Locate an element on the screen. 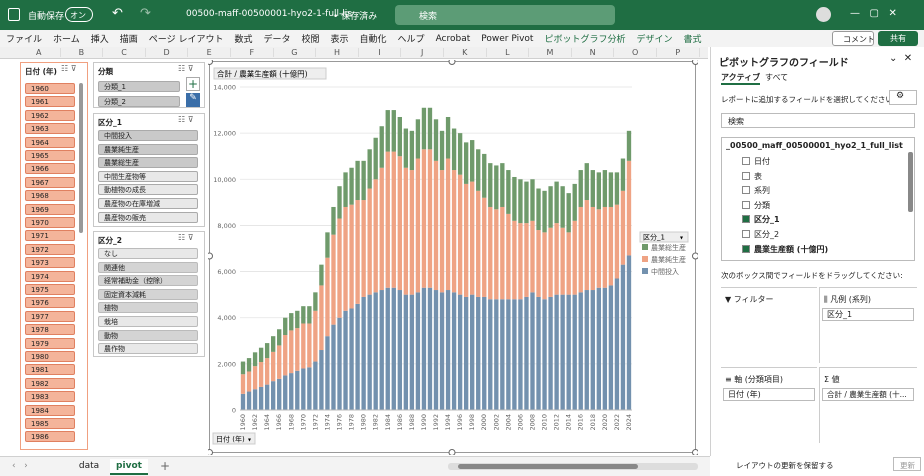 The height and width of the screenshot is (476, 924). slicer-item: 中間投入 is located at coordinates (148, 135).